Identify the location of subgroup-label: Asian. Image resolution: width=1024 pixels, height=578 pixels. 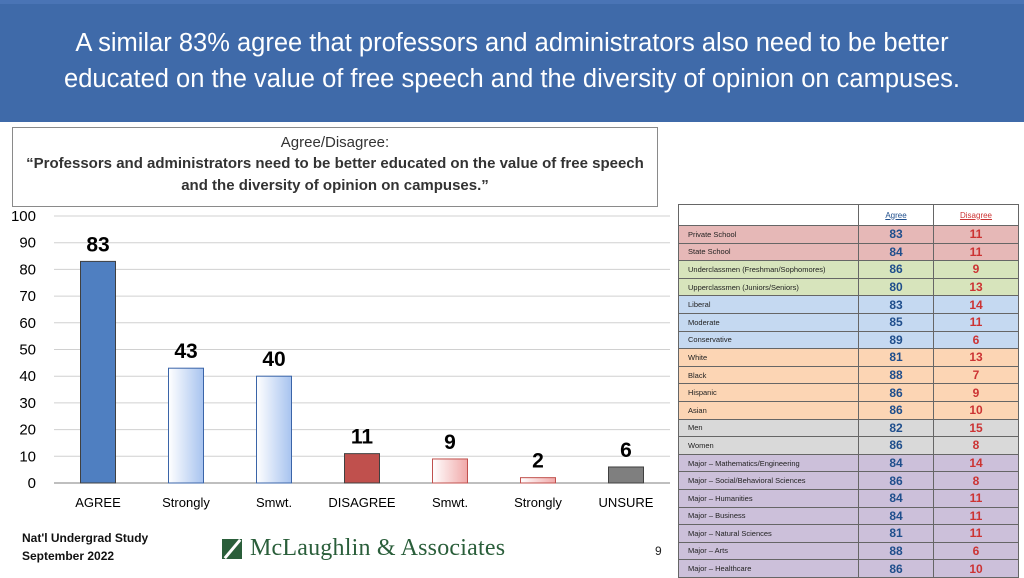
(768, 410).